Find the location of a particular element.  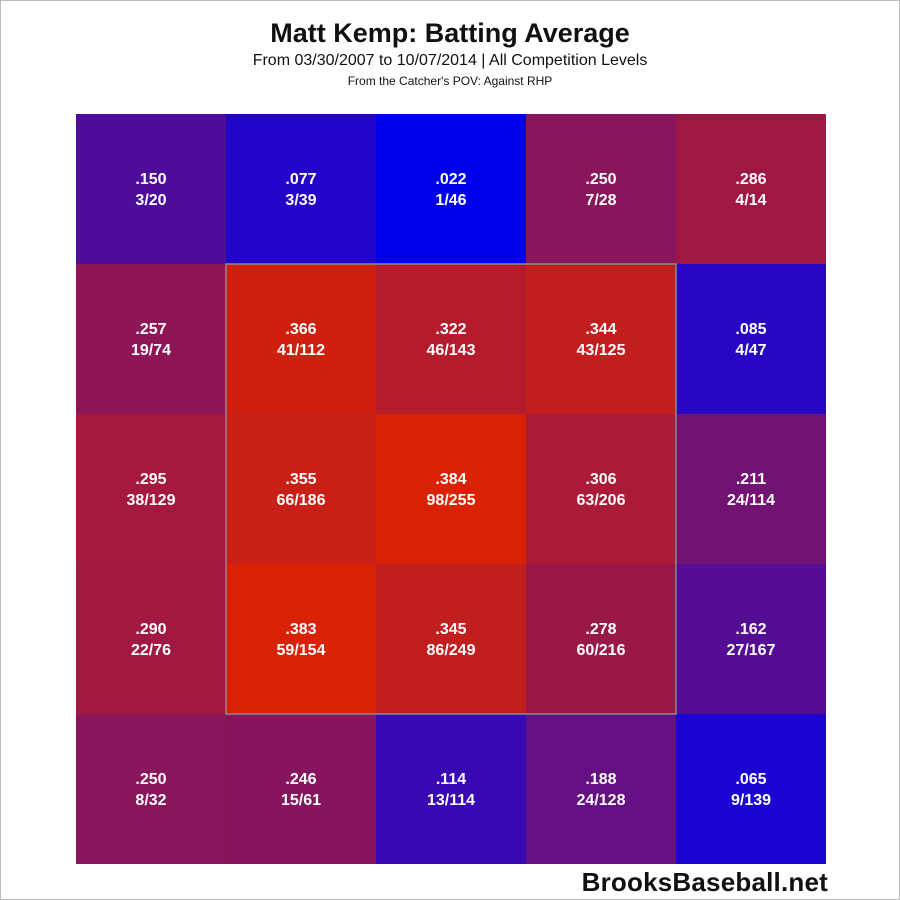

cell-average-label: .286 is located at coordinates (750, 179).